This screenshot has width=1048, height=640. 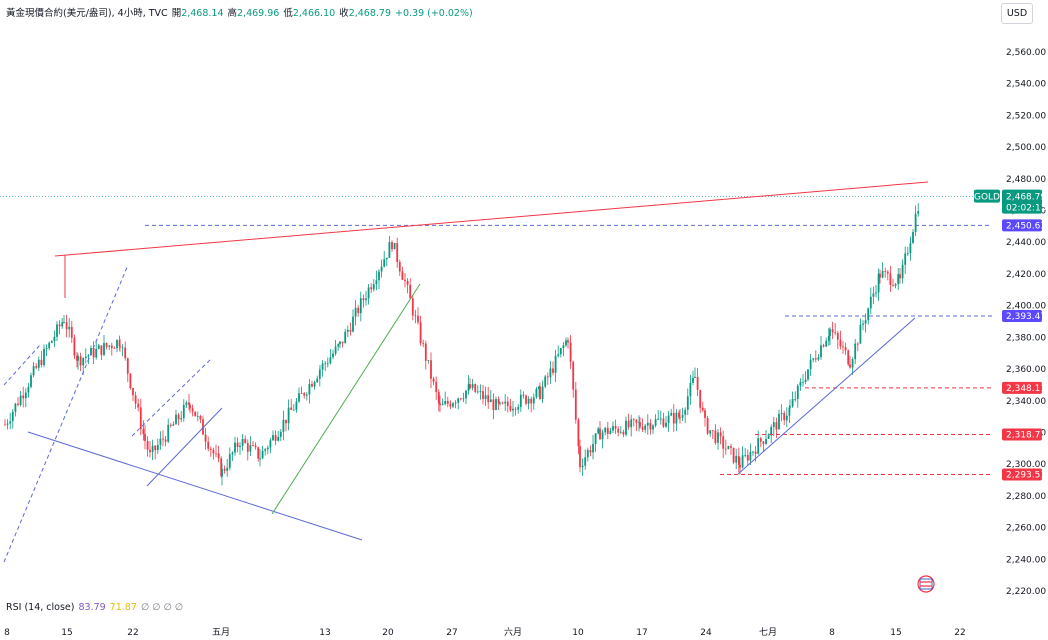 What do you see at coordinates (195, 486) in the screenshot?
I see `lower-trend-line` at bounding box center [195, 486].